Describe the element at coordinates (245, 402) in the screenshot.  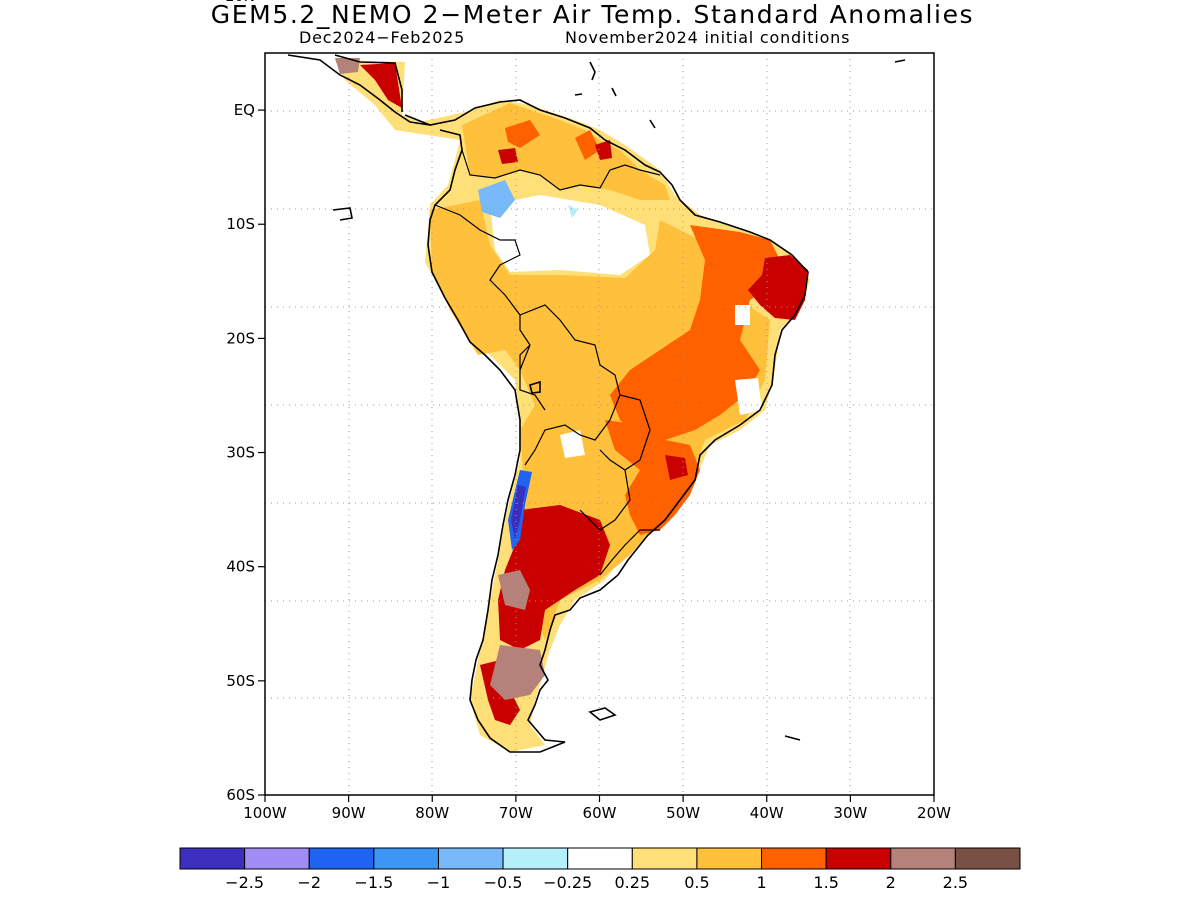
I see `lat-axis: 10N EQ 10S 20S 30S 40S 50S 60S` at that location.